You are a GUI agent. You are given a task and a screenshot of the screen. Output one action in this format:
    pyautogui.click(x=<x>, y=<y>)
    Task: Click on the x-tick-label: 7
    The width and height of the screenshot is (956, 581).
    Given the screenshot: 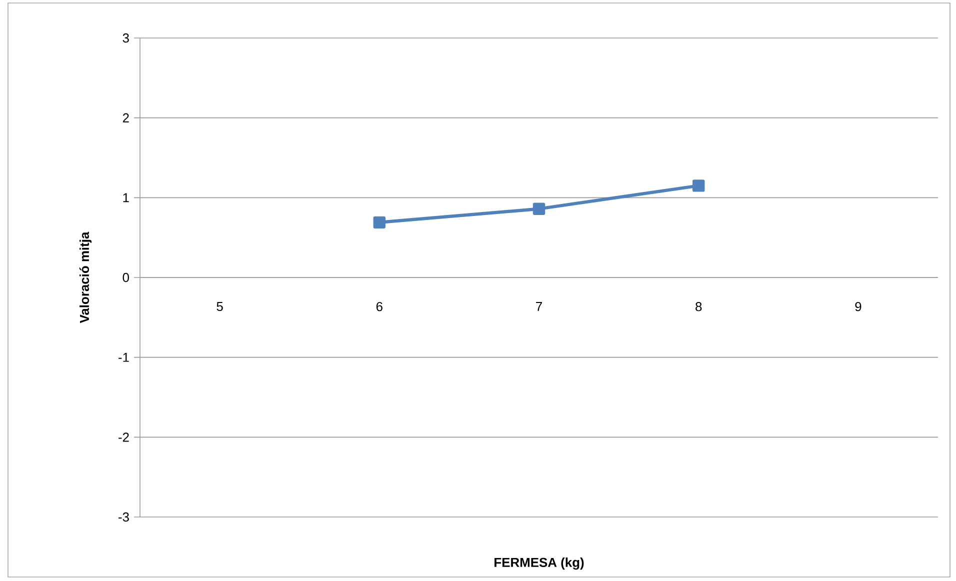 What is the action you would take?
    pyautogui.click(x=539, y=306)
    